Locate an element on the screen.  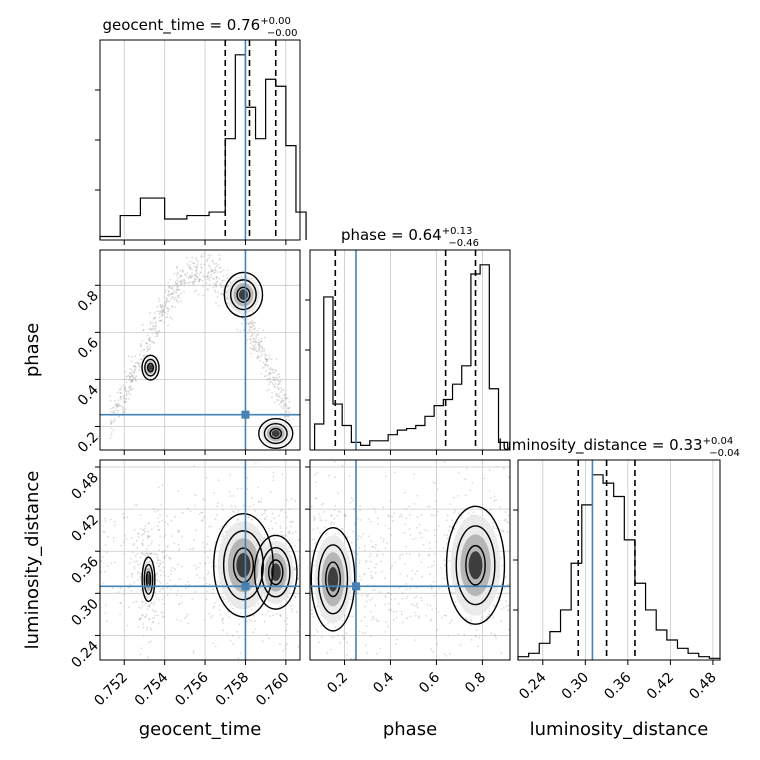
contour-middle is located at coordinates (243, 295).